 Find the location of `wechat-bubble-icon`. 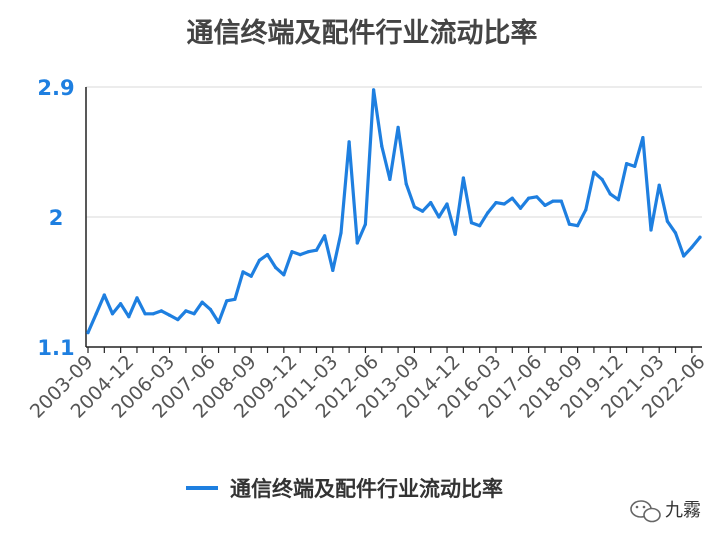

wechat-bubble-icon is located at coordinates (645, 511).